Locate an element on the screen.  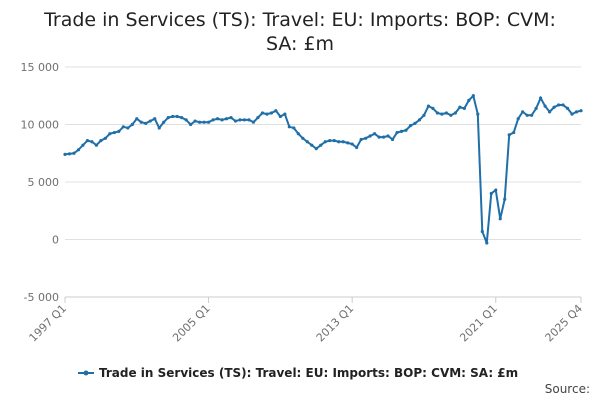
x-tick-label: 2013 Q1 is located at coordinates (335, 323).